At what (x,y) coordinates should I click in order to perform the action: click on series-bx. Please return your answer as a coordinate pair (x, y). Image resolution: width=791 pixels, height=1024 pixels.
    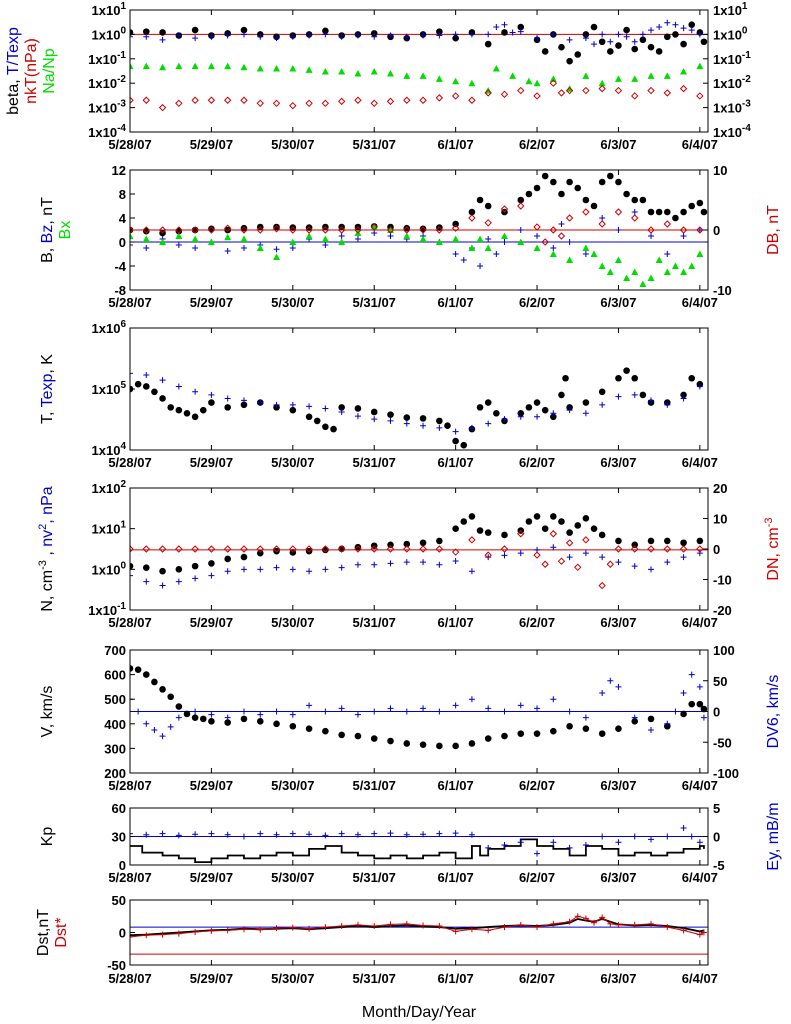
    Looking at the image, I should click on (417, 255).